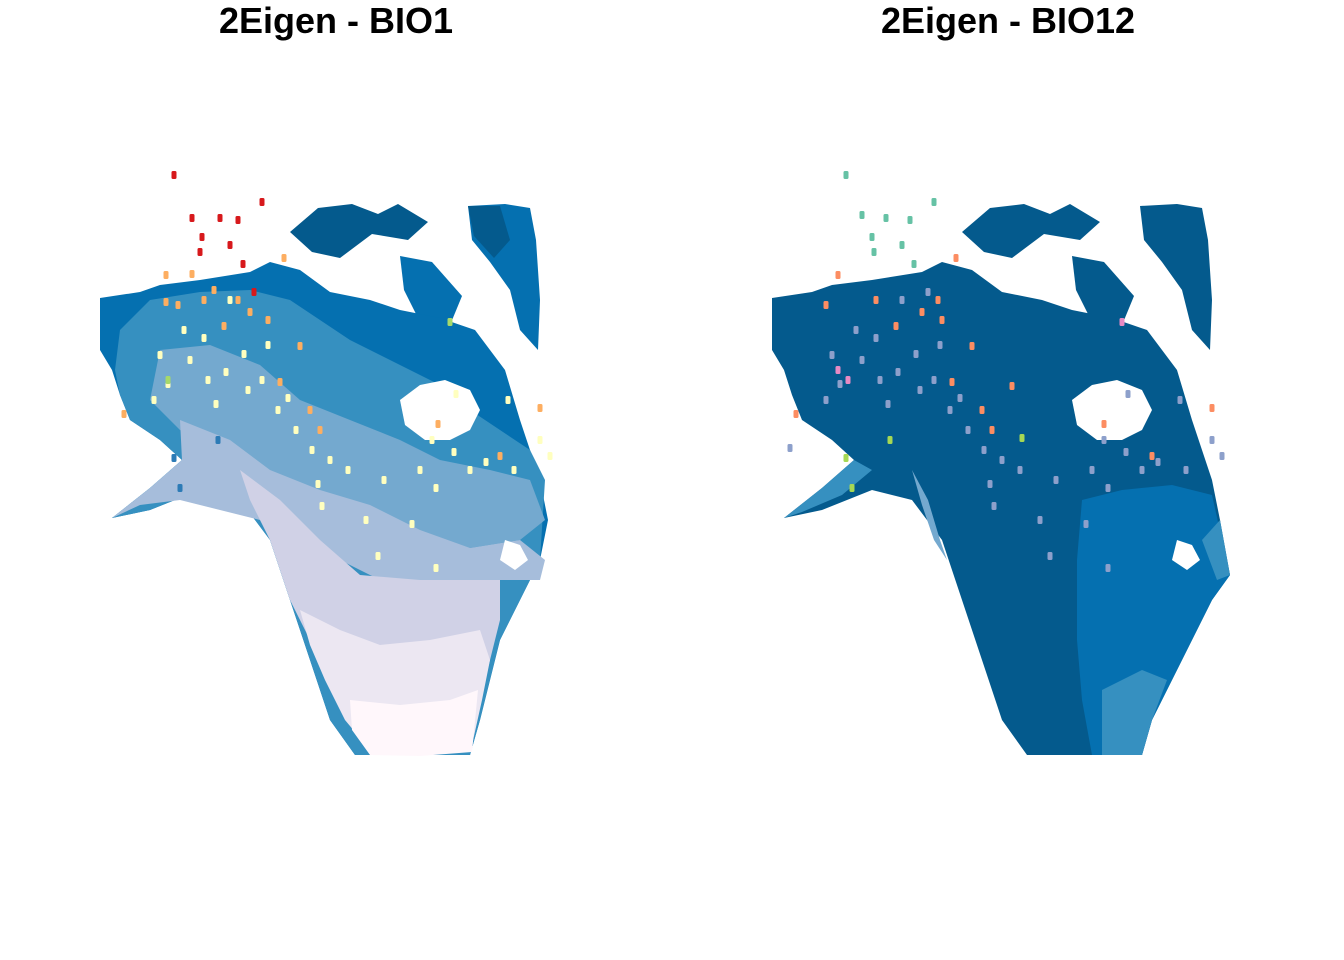 This screenshot has width=1344, height=960. I want to click on hudson-bay, so click(440, 410).